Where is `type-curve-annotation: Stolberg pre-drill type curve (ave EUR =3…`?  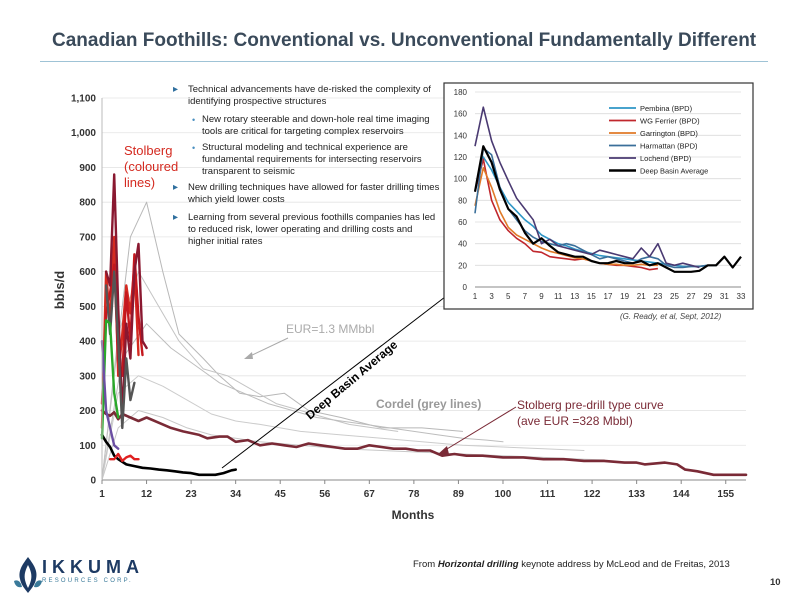 type-curve-annotation: Stolberg pre-drill type curve (ave EUR =3… is located at coordinates (590, 413).